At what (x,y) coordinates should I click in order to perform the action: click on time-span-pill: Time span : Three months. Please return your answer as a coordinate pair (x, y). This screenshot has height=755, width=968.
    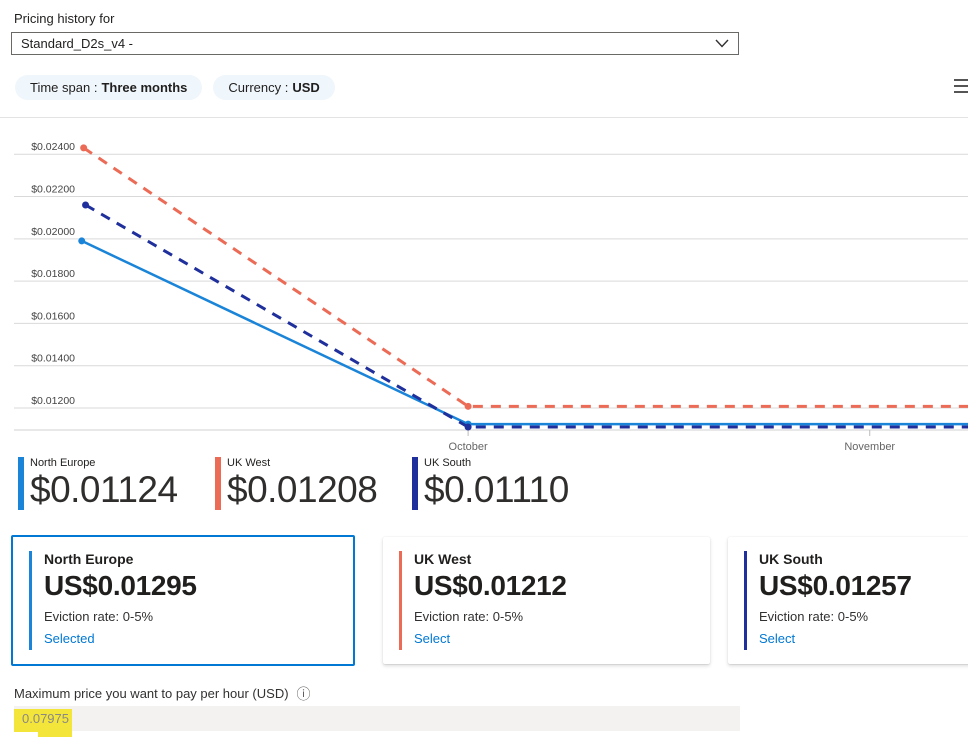
    Looking at the image, I should click on (109, 87).